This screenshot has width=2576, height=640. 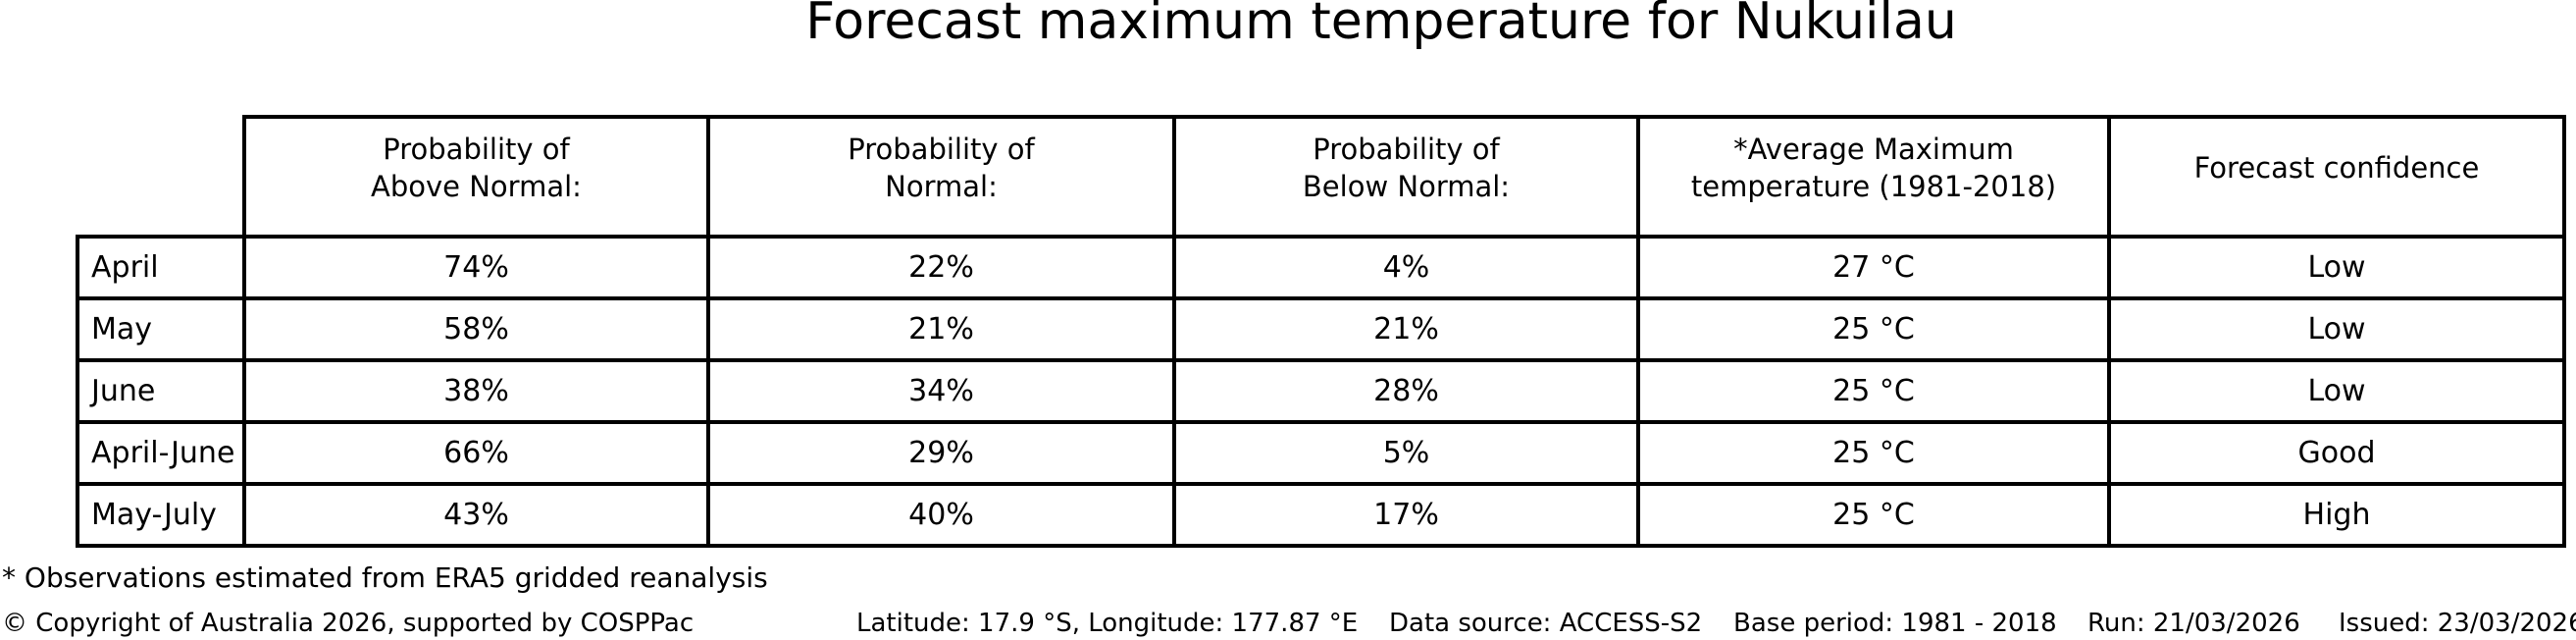 I want to click on table-row: May 58% 21% 21% 25 °C Low, so click(x=1321, y=329).